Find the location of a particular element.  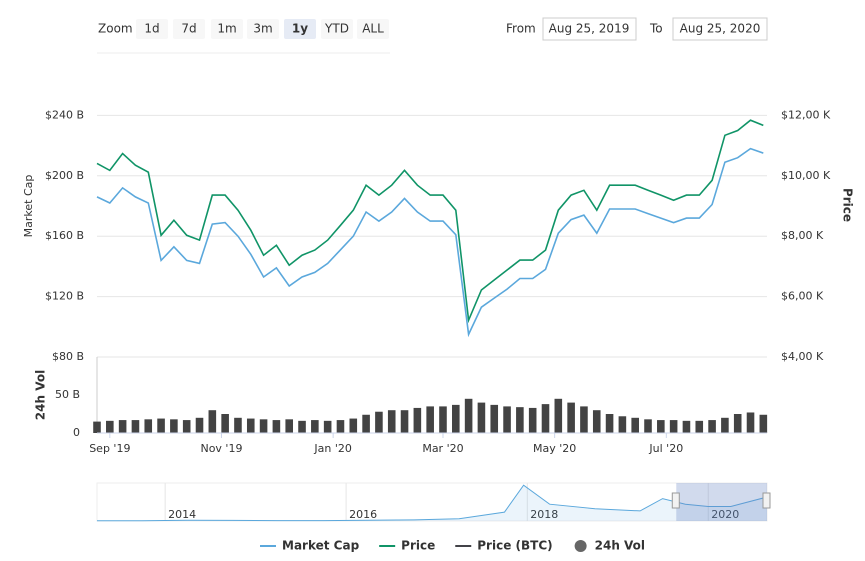

zoom-button-label: 1d is located at coordinates (151, 29).